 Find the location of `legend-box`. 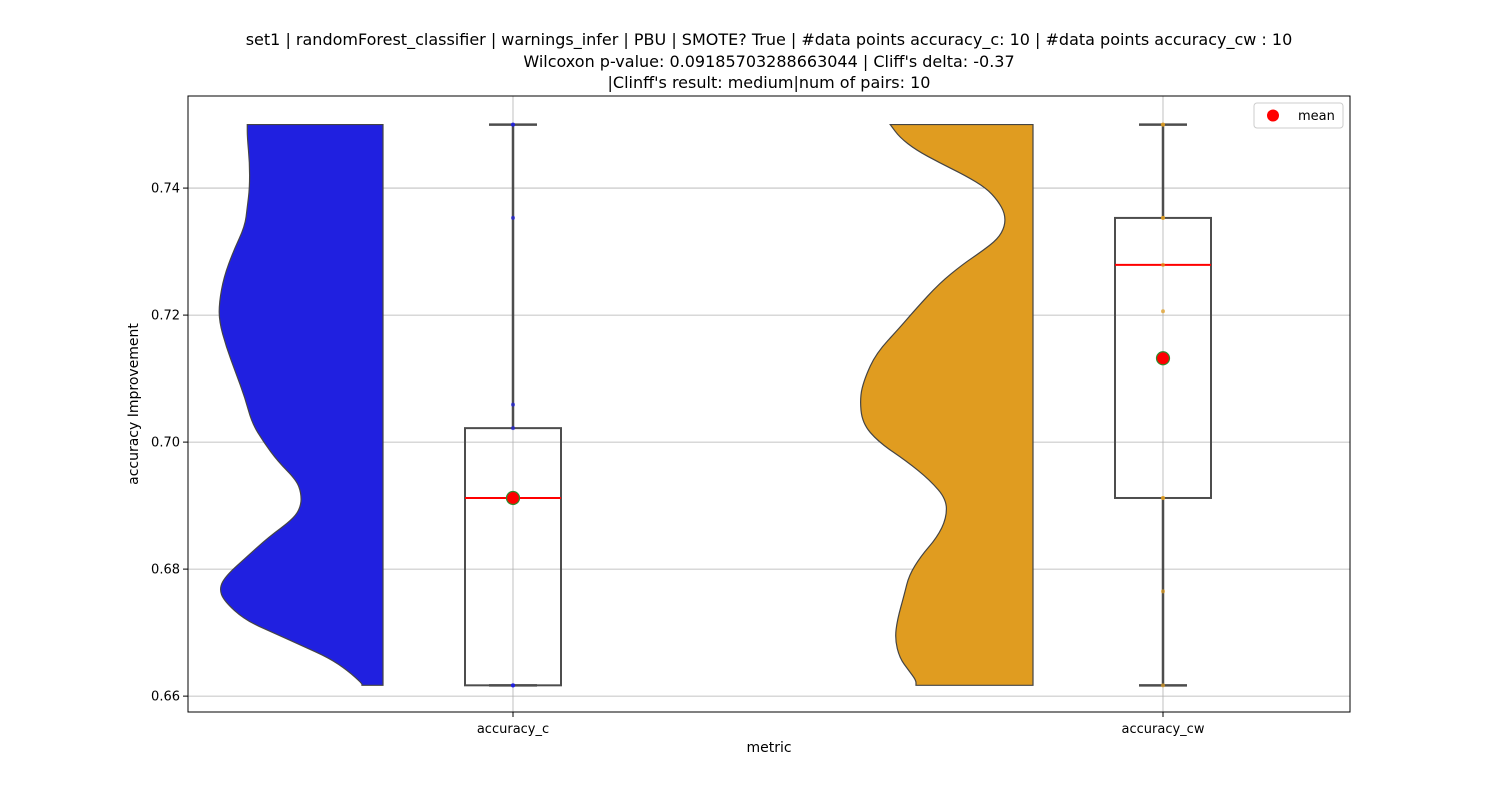

legend-box is located at coordinates (1298, 115).